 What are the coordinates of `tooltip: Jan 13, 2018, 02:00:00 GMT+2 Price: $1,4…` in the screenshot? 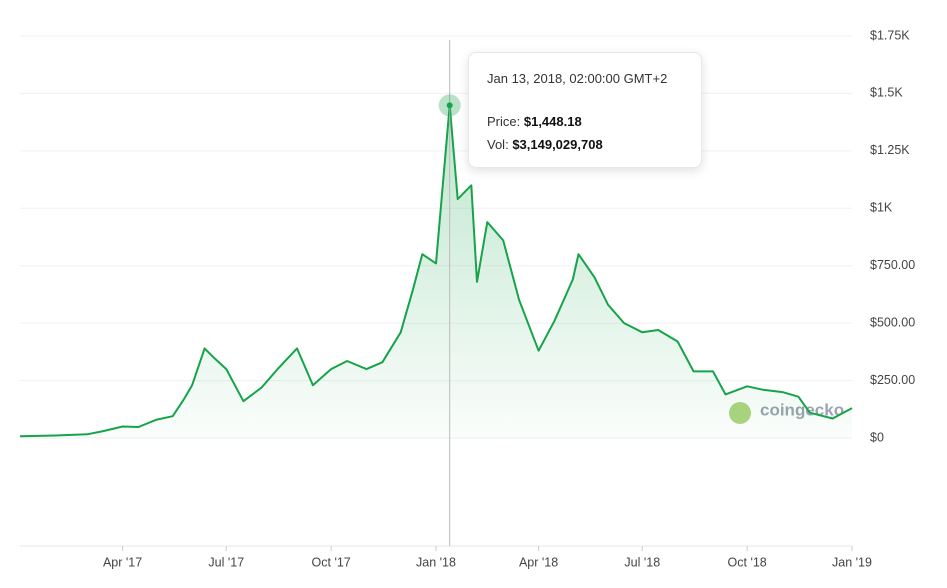 It's located at (585, 110).